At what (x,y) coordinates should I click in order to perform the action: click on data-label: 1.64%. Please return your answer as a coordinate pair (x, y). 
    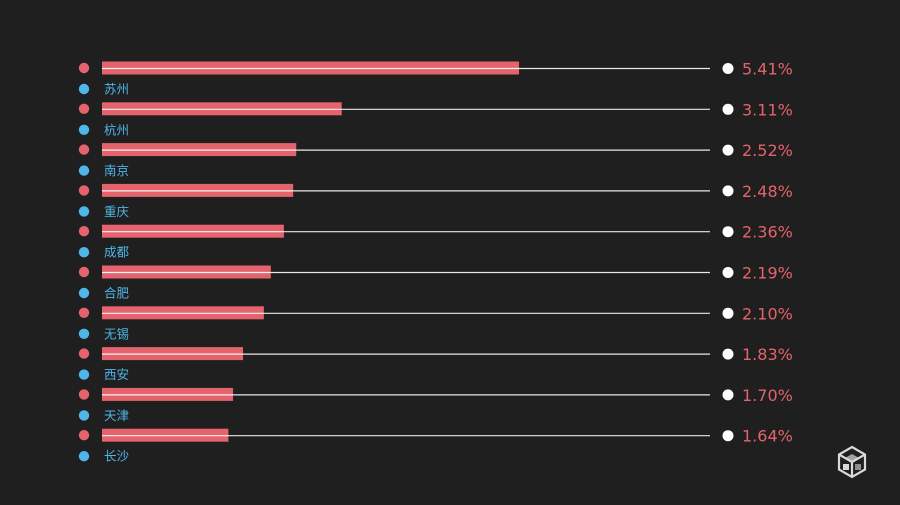
    Looking at the image, I should click on (767, 436).